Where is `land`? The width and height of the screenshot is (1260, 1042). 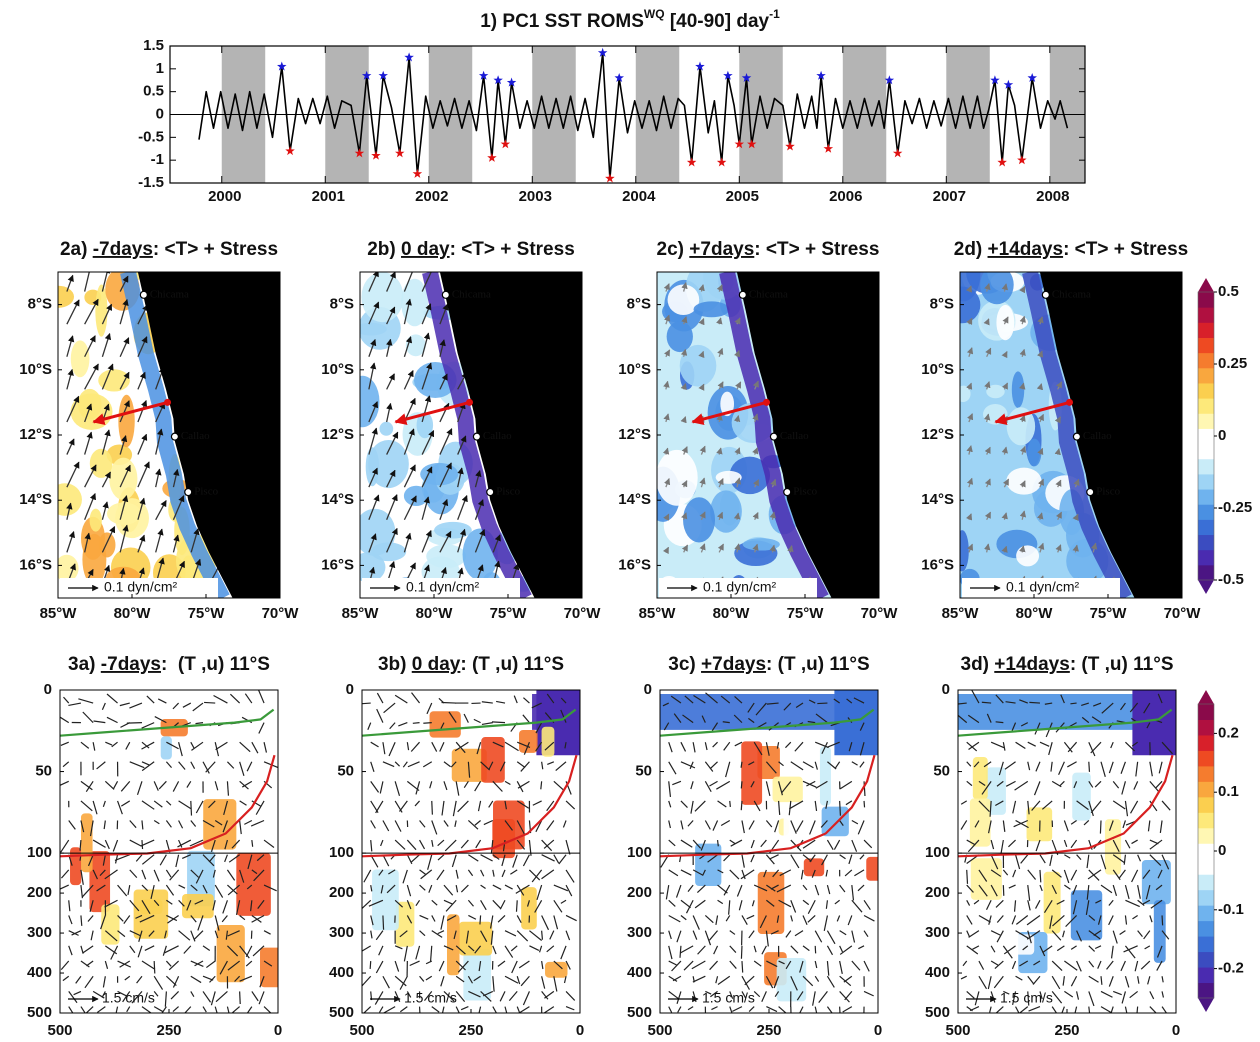 land is located at coordinates (807, 435).